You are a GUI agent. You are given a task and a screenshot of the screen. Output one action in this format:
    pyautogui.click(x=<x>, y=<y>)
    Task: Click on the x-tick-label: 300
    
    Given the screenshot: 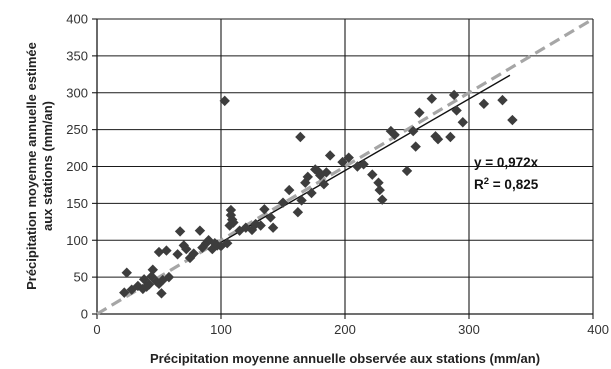 What is the action you would take?
    pyautogui.click(x=469, y=329)
    